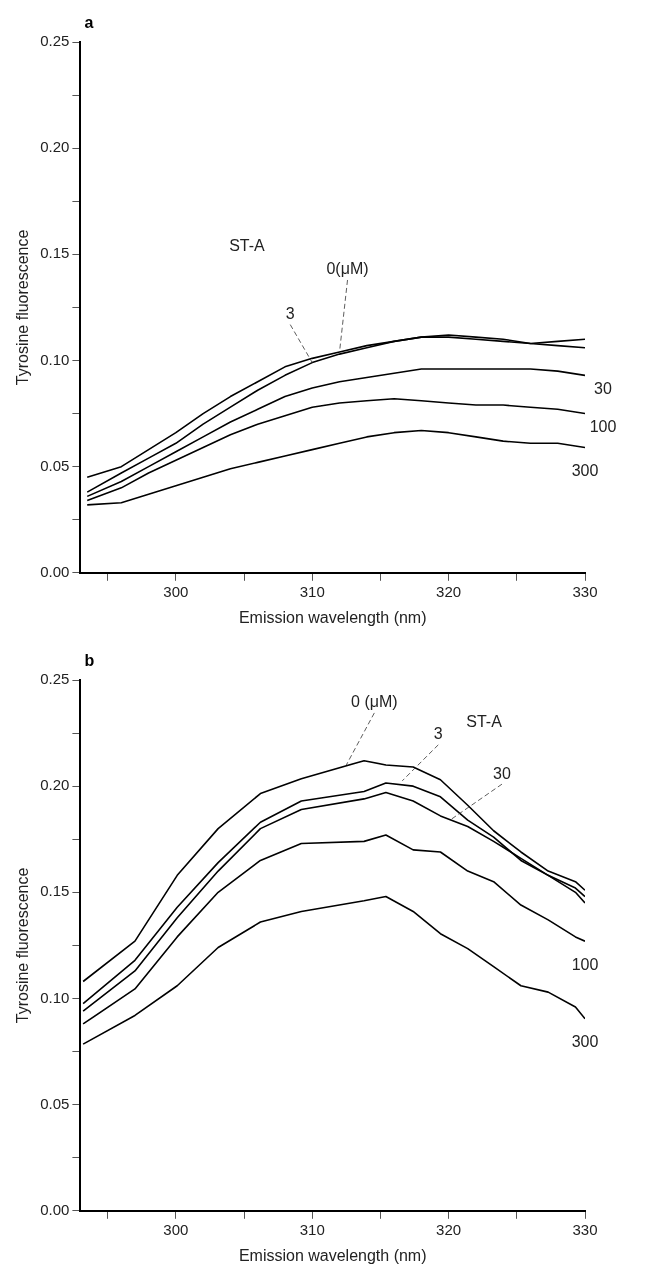  I want to click on chart-title: a, so click(89, 23).